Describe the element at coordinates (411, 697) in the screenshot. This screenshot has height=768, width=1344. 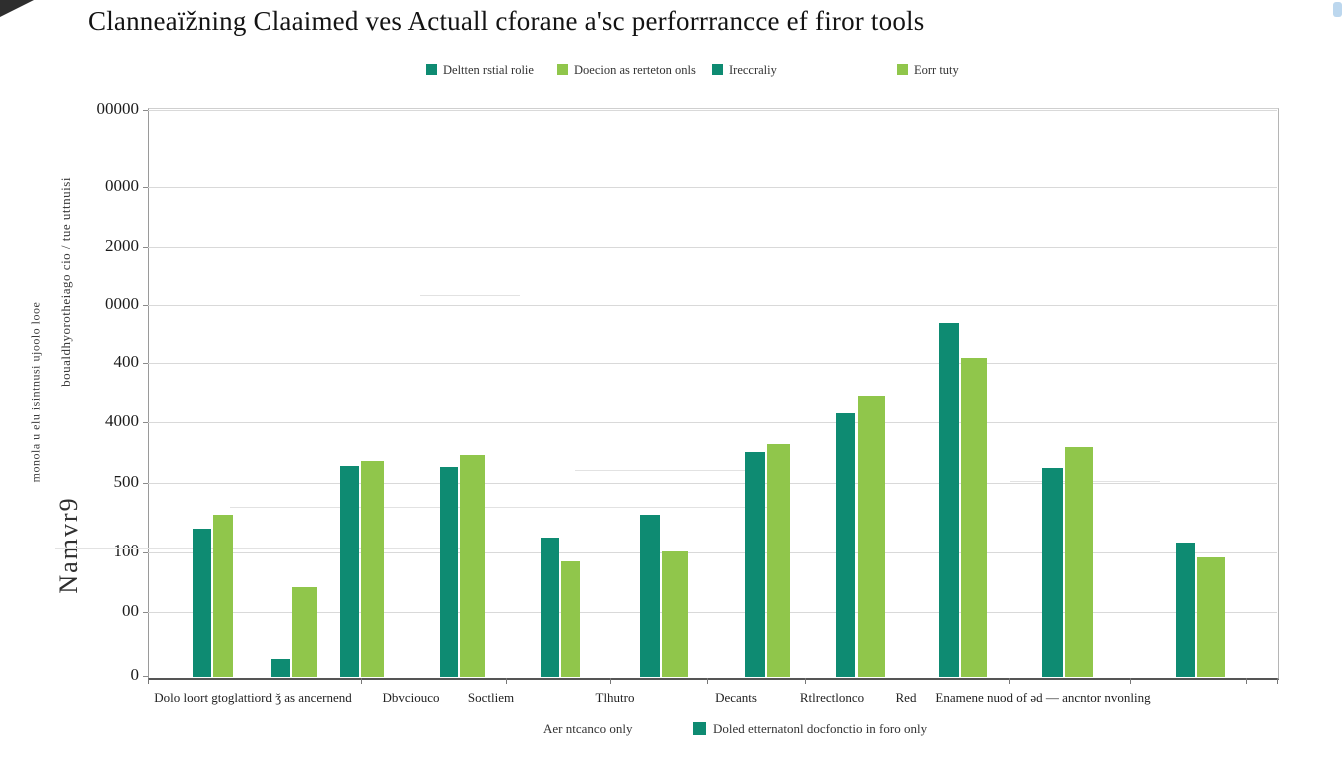
I see `x-axis-label: Dbvciouco` at that location.